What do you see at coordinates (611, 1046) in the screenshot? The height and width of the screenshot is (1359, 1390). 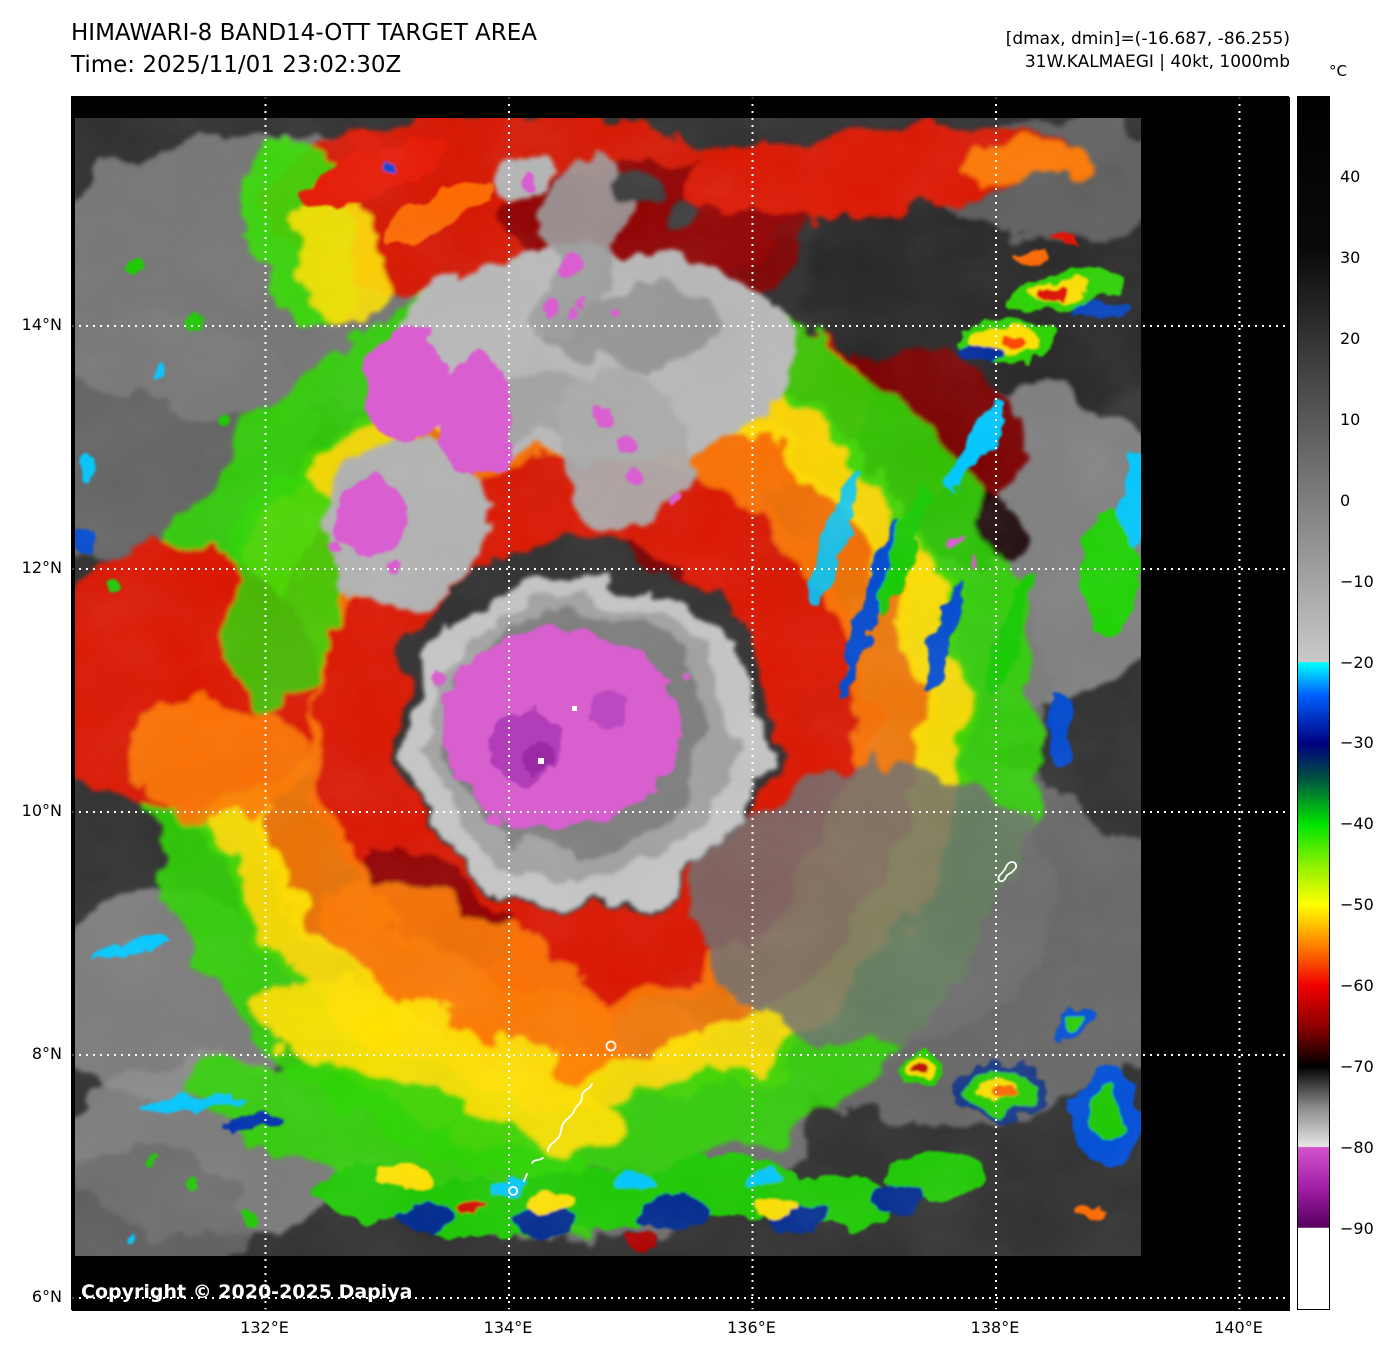 I see `coastline-atoll` at bounding box center [611, 1046].